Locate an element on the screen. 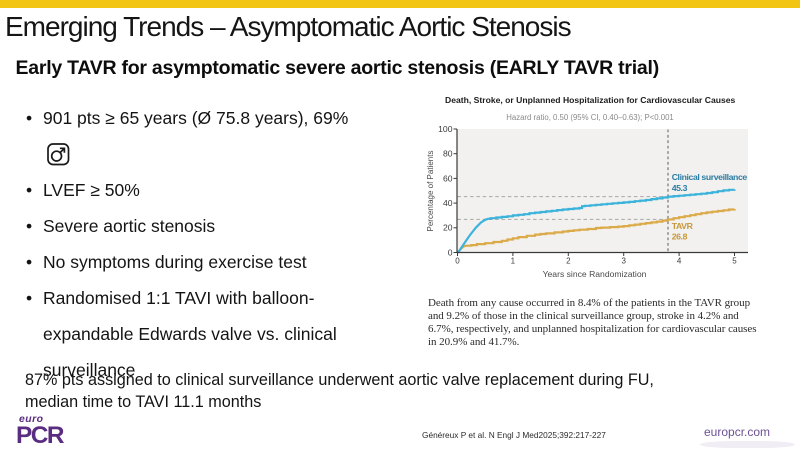 This screenshot has width=800, height=450. svg-text: TAVR is located at coordinates (683, 226).